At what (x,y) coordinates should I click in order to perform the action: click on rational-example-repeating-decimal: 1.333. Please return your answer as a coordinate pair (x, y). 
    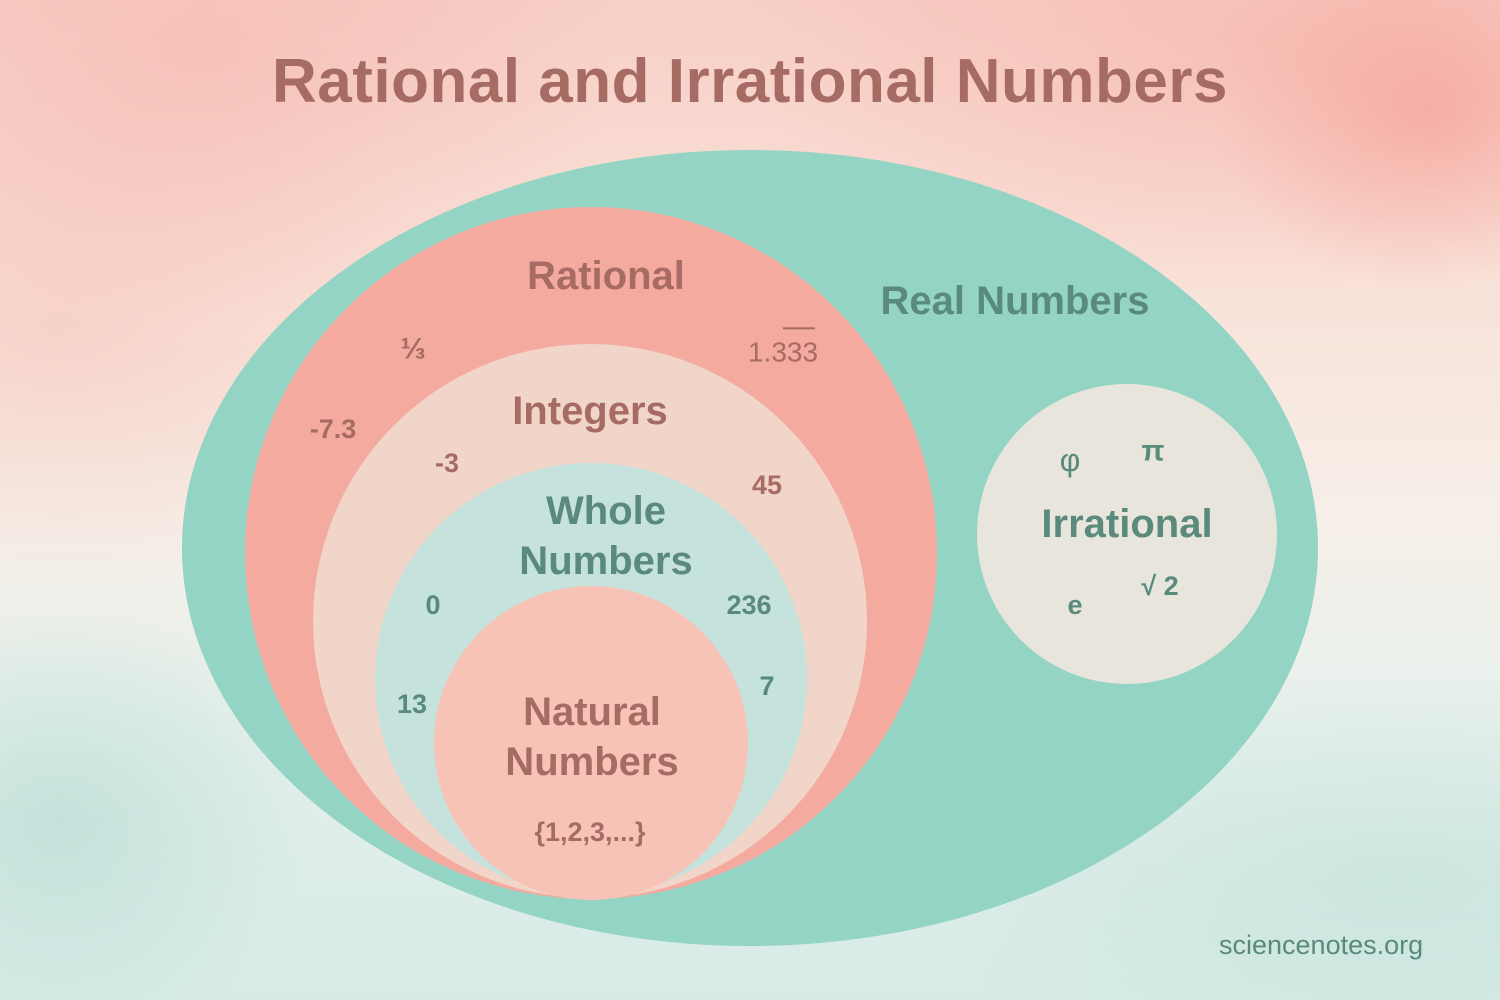
    Looking at the image, I should click on (783, 347).